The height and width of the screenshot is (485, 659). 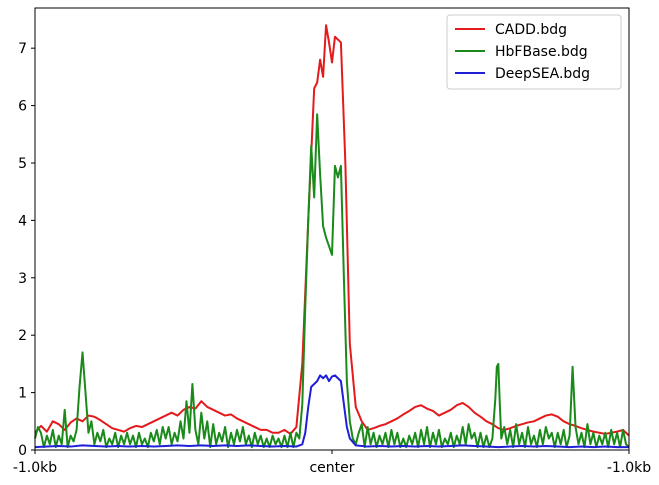 What do you see at coordinates (22, 107) in the screenshot?
I see `y-tick-label-6: 6` at bounding box center [22, 107].